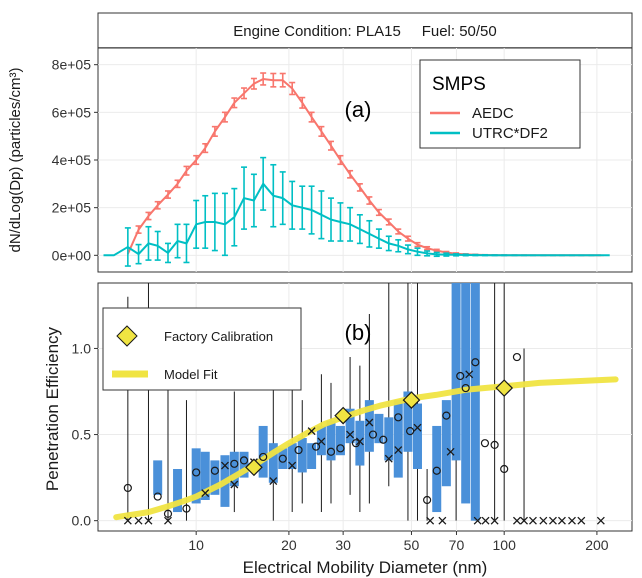 The height and width of the screenshot is (578, 642). Describe the element at coordinates (202, 349) in the screenshot. I see `panel-b-legend: Factory Calibration Model Fit` at that location.